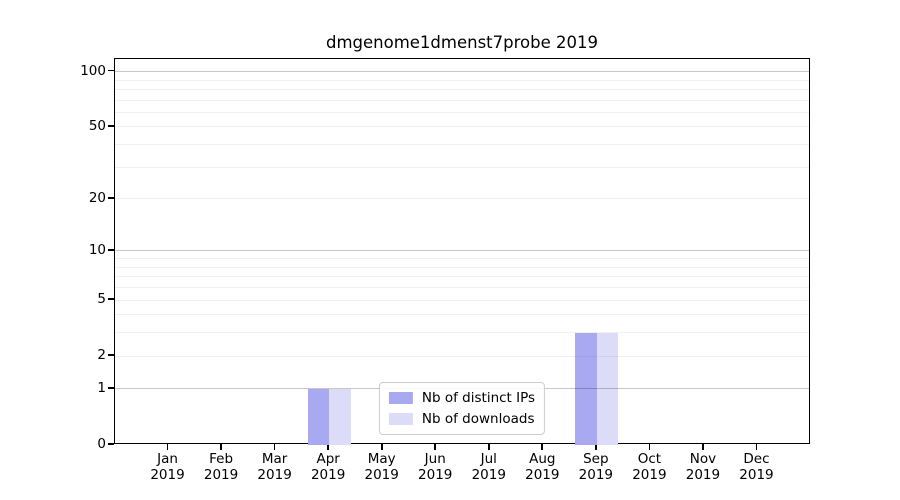  Describe the element at coordinates (649, 467) in the screenshot. I see `x-tick-label-oct: Oct 2019` at that location.